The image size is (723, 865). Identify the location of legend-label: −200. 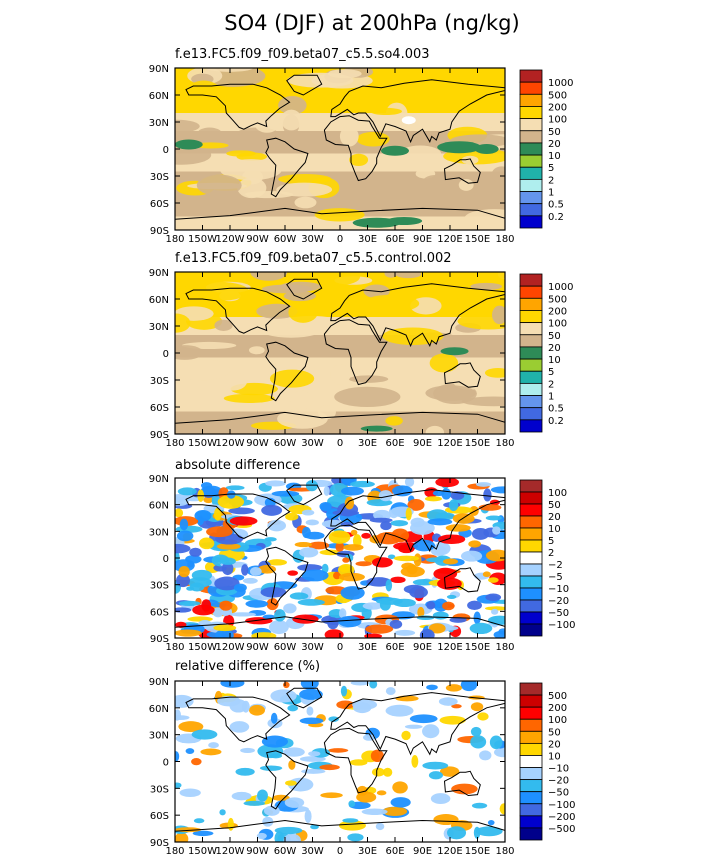
(561, 817).